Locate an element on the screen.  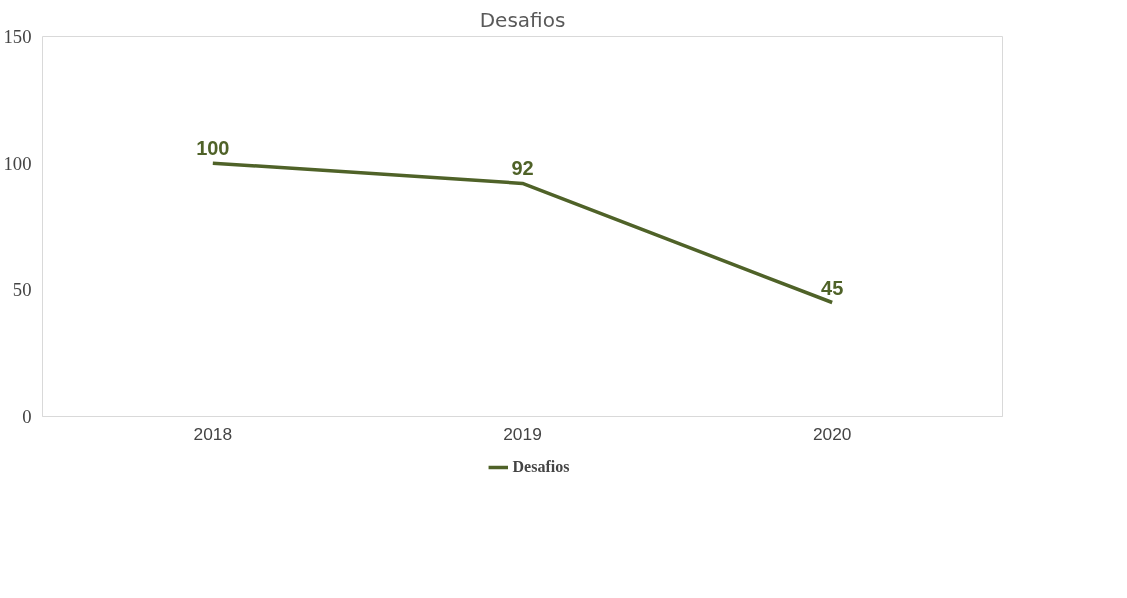
y-tick-label: 100 is located at coordinates (17, 163).